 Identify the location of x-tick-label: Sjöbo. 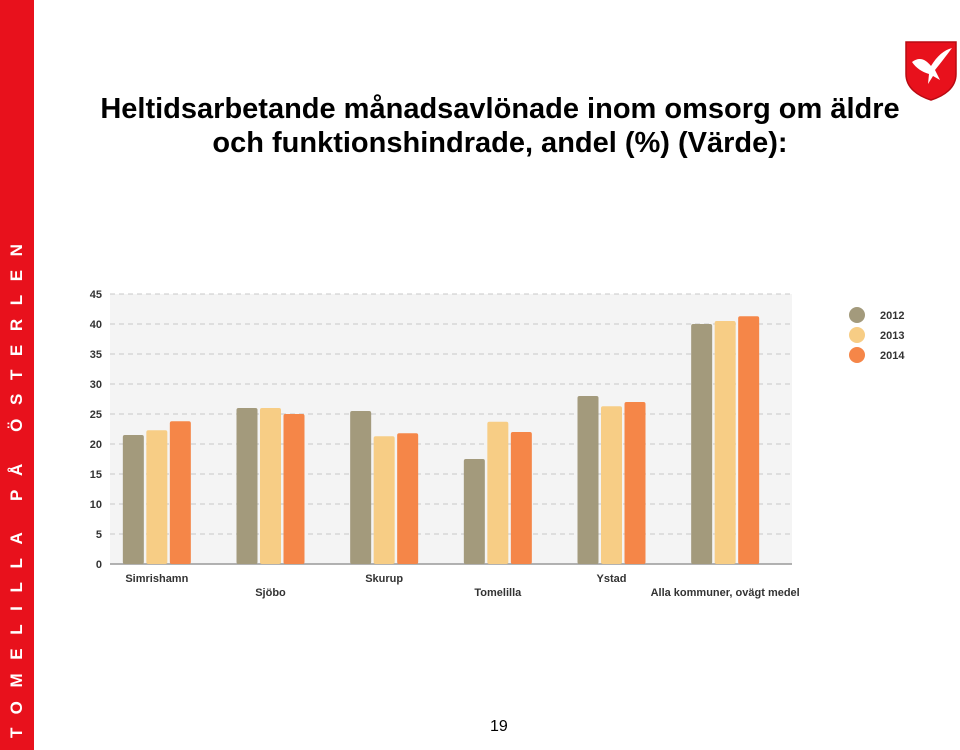
(270, 593).